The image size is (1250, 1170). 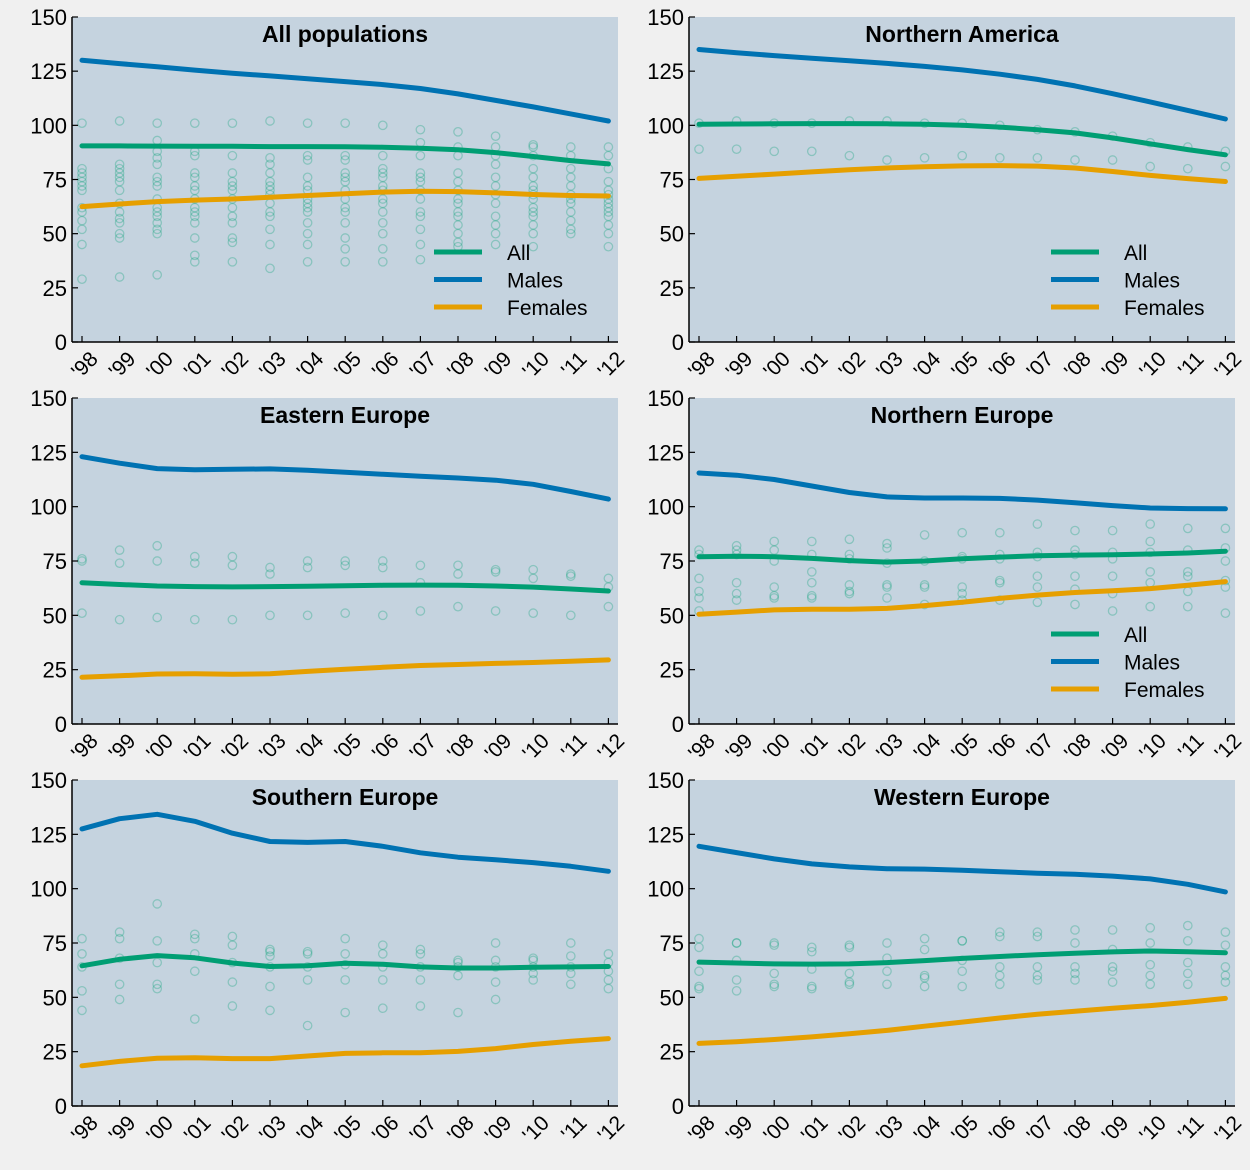 I want to click on series-line-all, so click(x=962, y=556).